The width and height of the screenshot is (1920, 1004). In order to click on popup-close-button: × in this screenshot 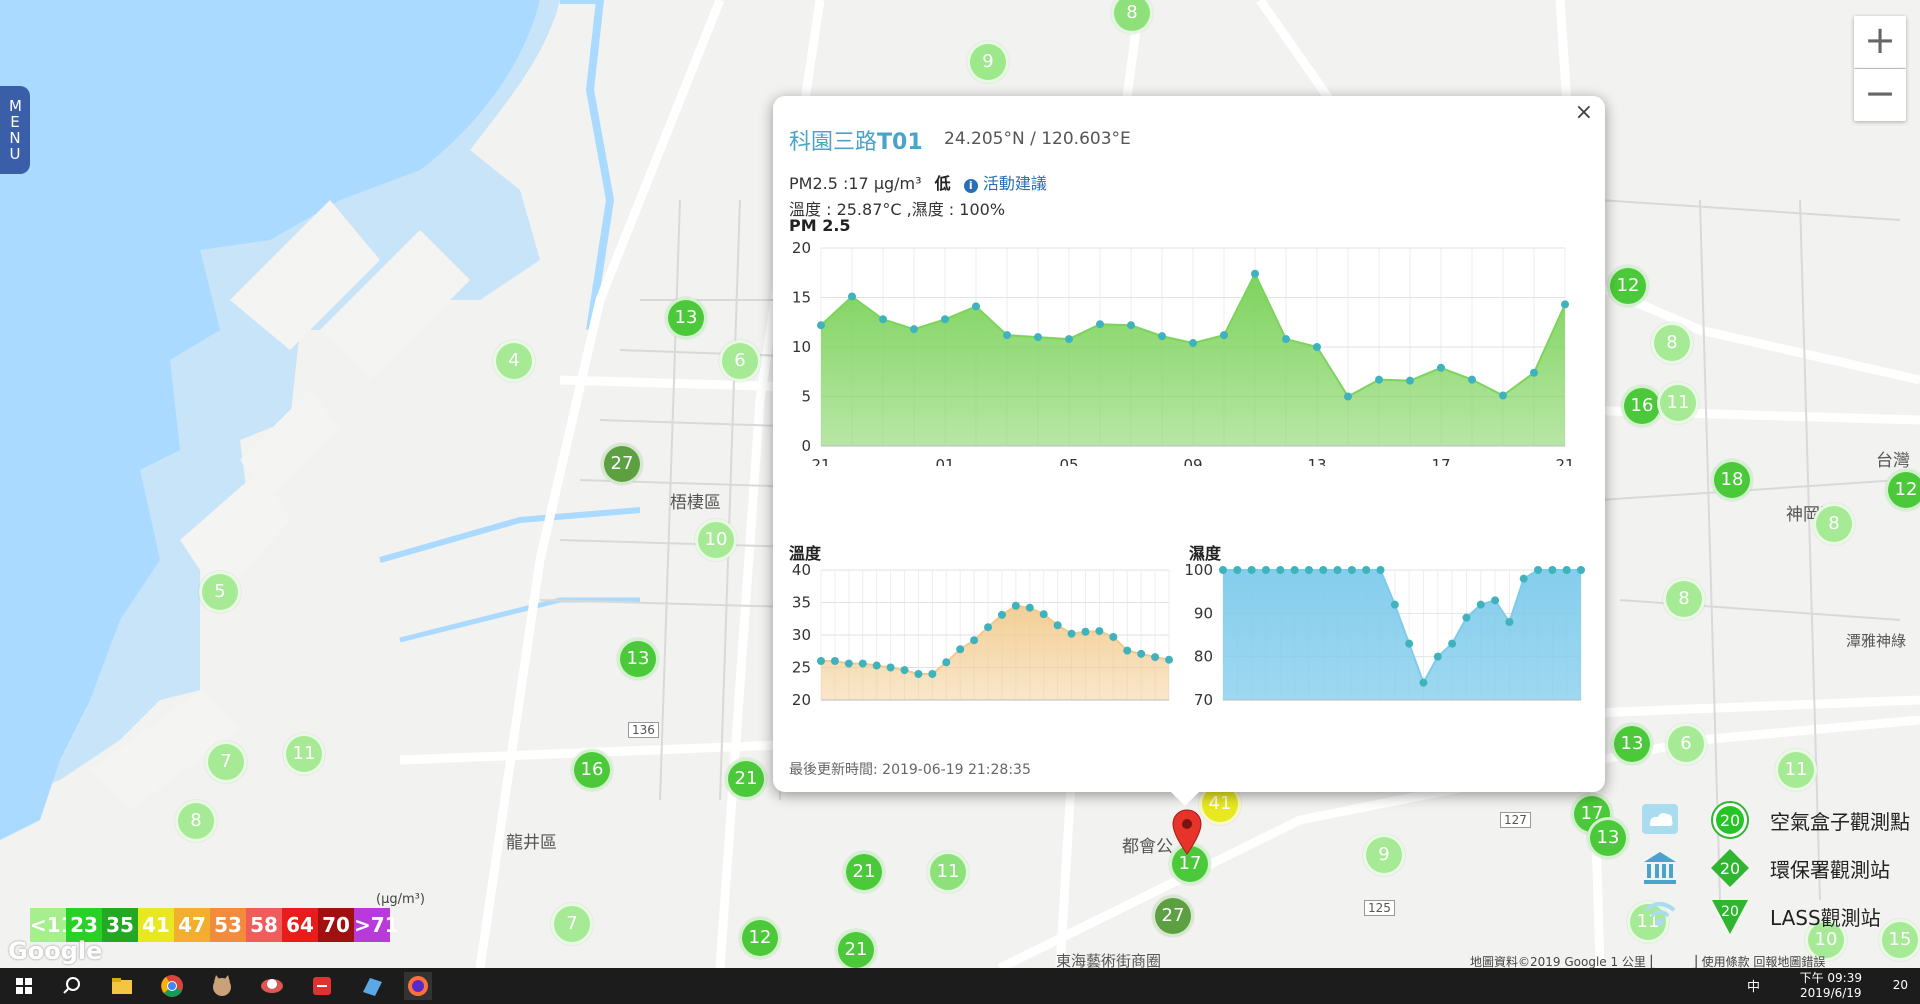, I will do `click(1583, 112)`.